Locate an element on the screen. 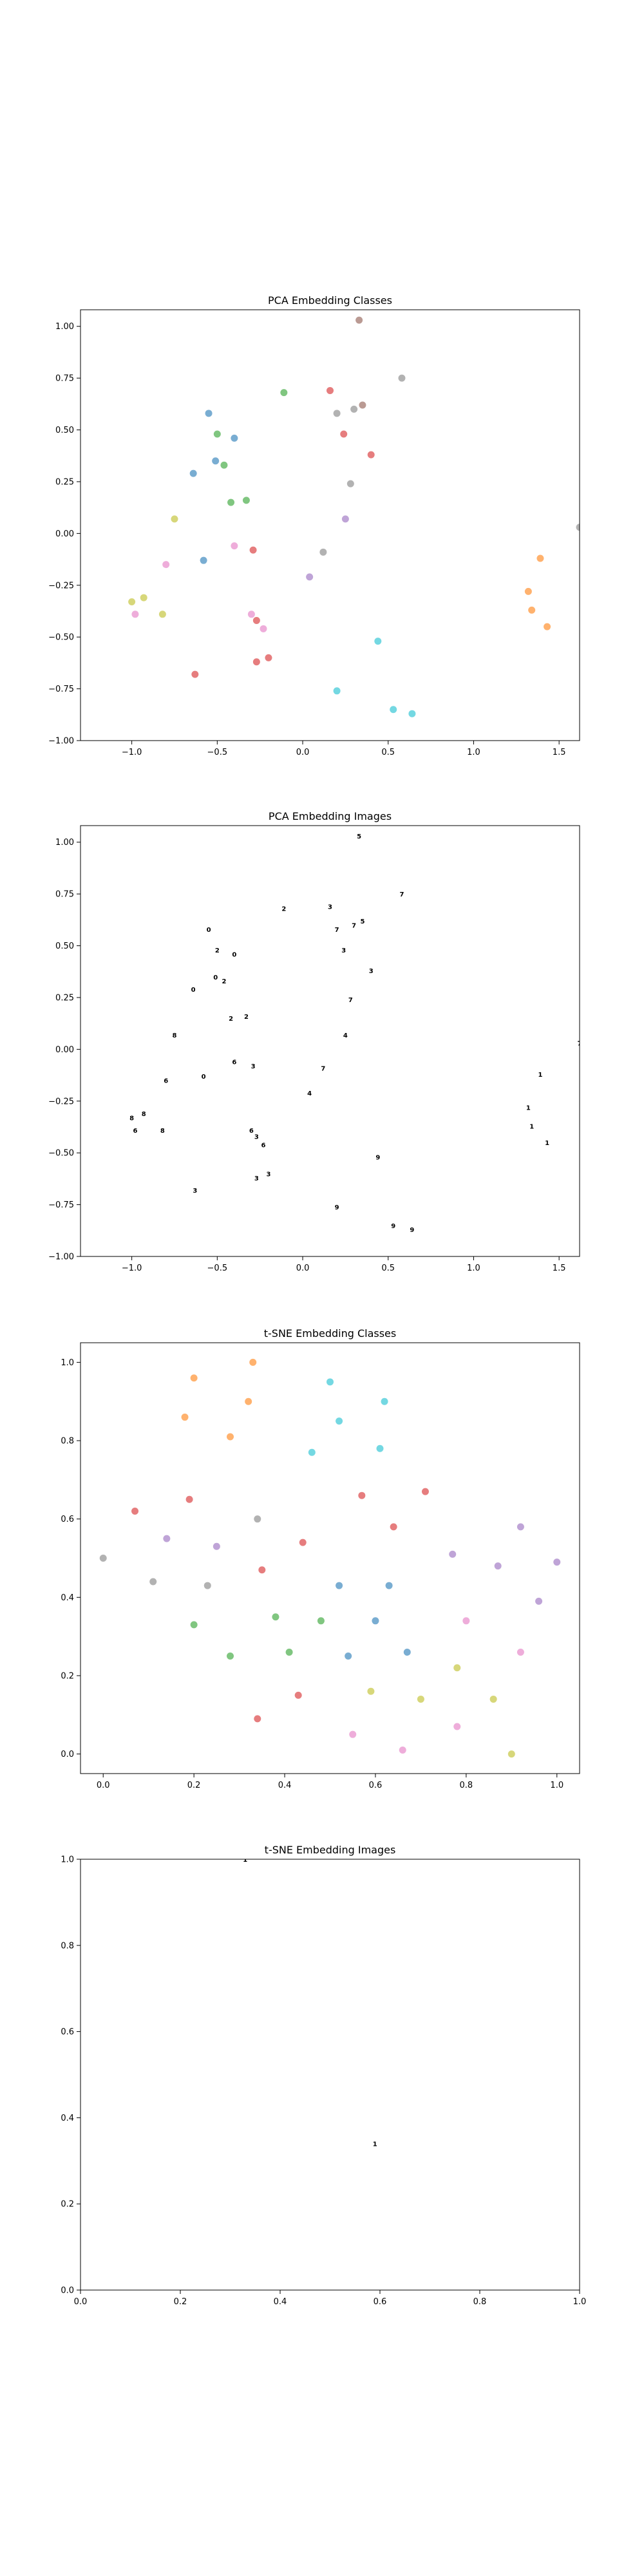  y-tick-label: 0.00 is located at coordinates (64, 534).